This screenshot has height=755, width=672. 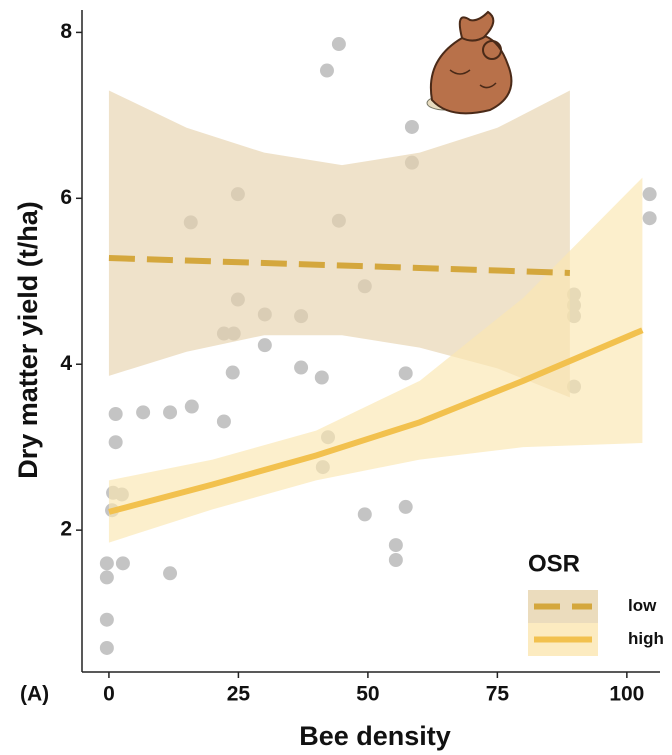 I want to click on fit-line, so click(x=339, y=265).